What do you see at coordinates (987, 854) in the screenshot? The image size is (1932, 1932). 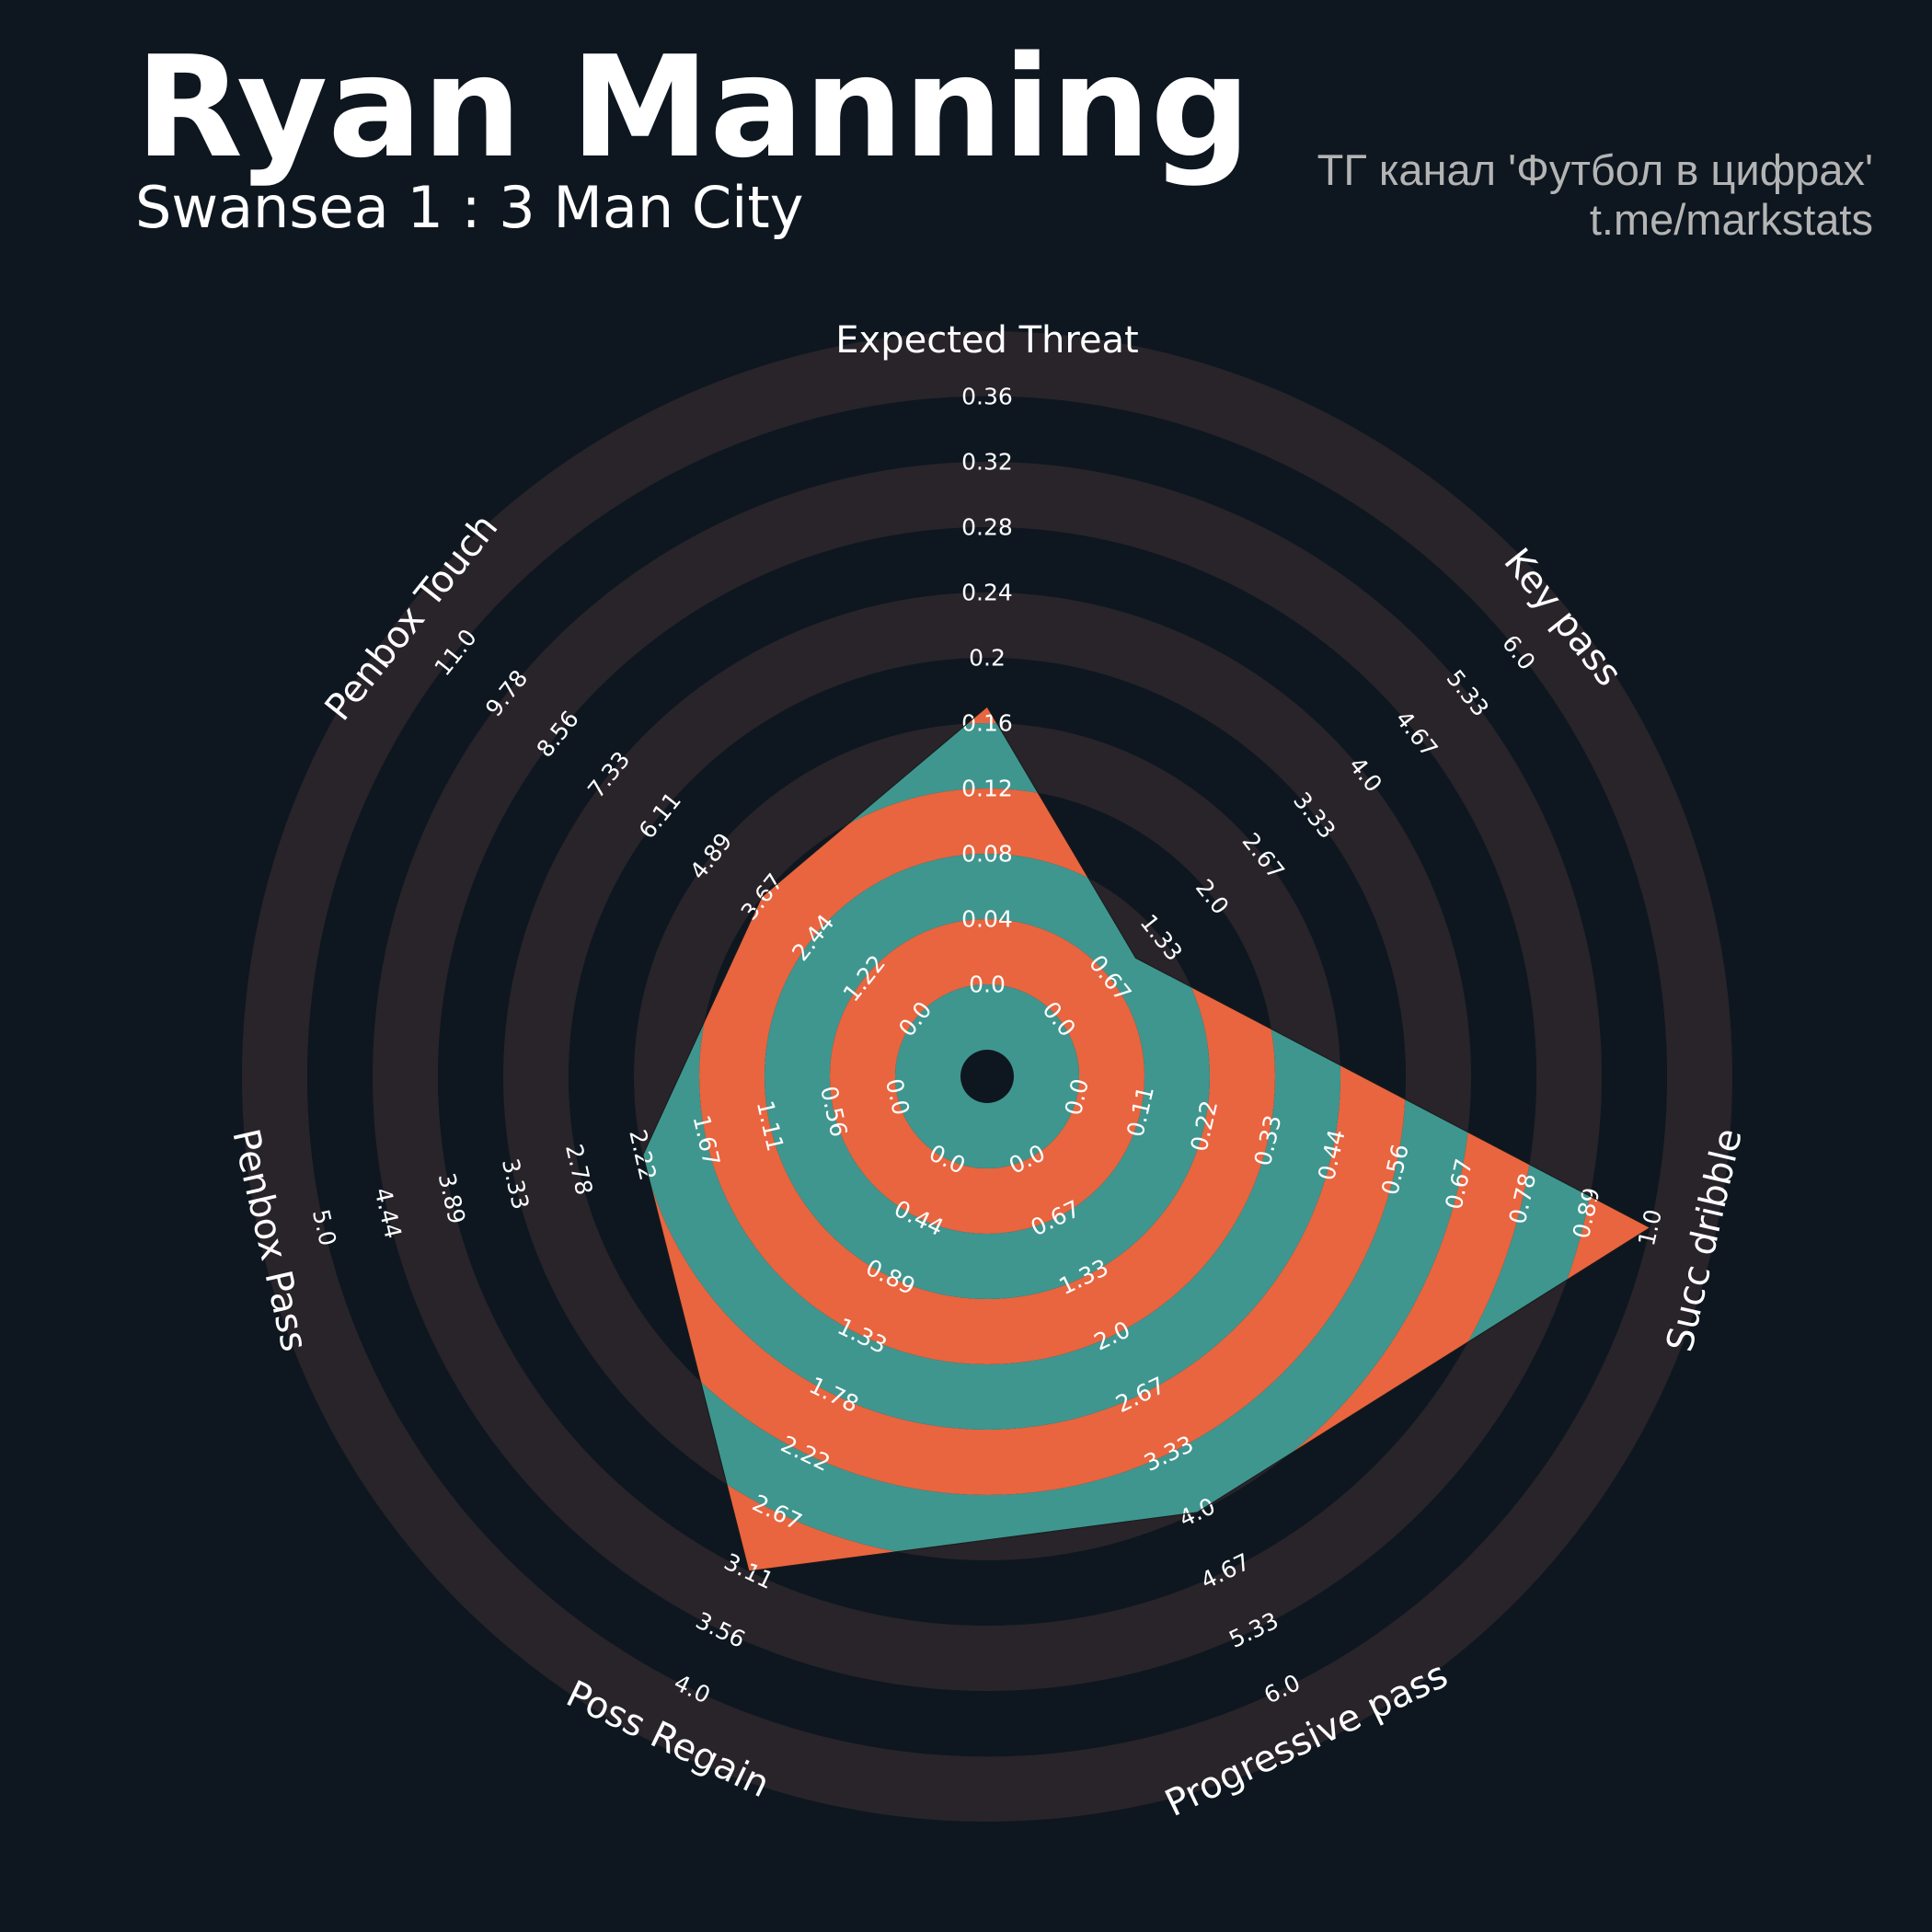 I see `tick-label: 0.08` at bounding box center [987, 854].